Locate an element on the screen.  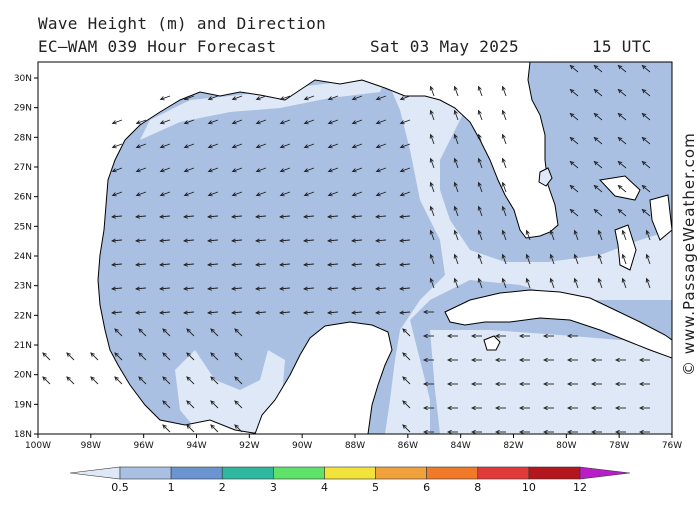
colorbar-label: 1 is located at coordinates (171, 487).